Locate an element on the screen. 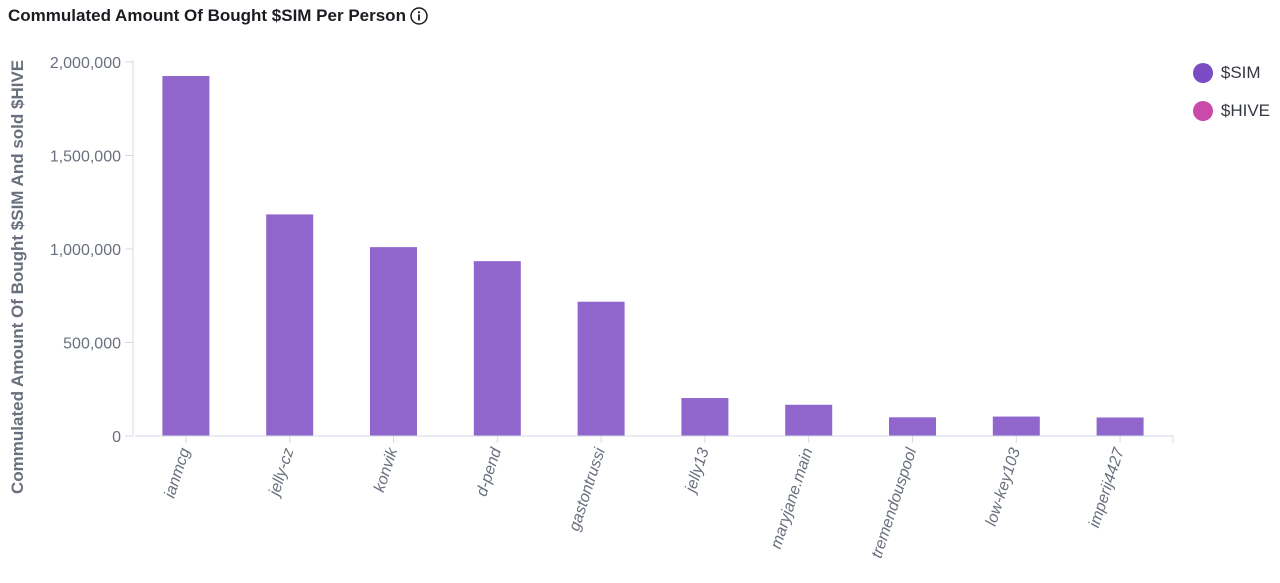  legend: $SIM $HIVE is located at coordinates (1231, 92).